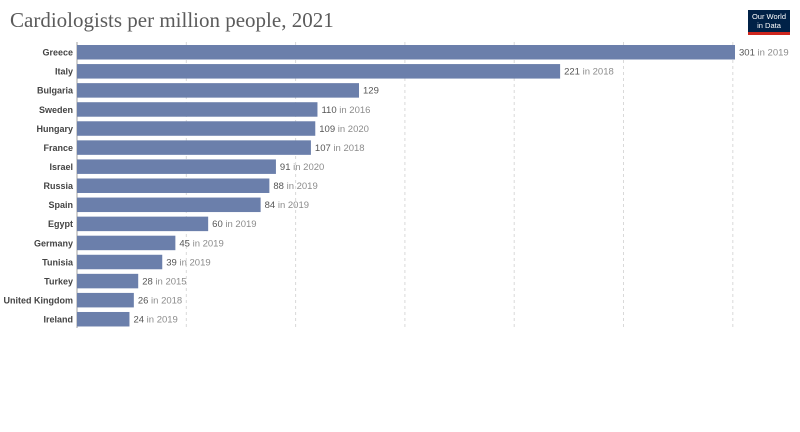 This screenshot has width=800, height=432. What do you see at coordinates (143, 300) in the screenshot?
I see `value-number: 26` at bounding box center [143, 300].